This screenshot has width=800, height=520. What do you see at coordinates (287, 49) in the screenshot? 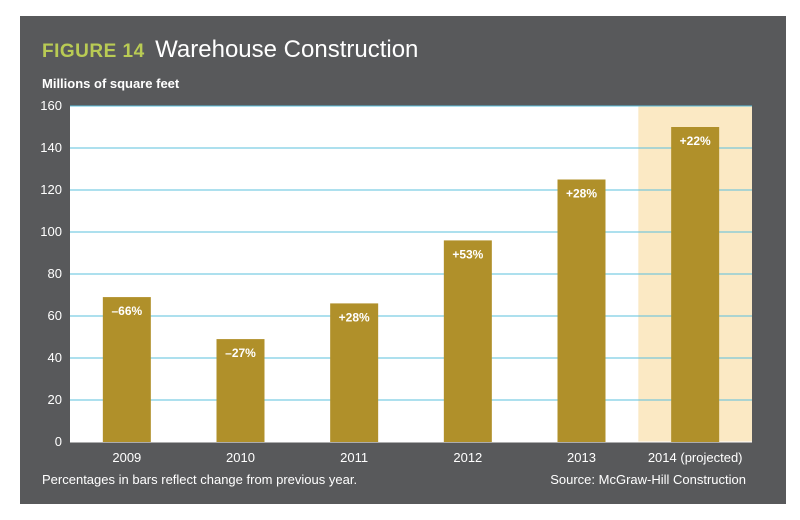
I see `figure-title: Warehouse Construction` at bounding box center [287, 49].